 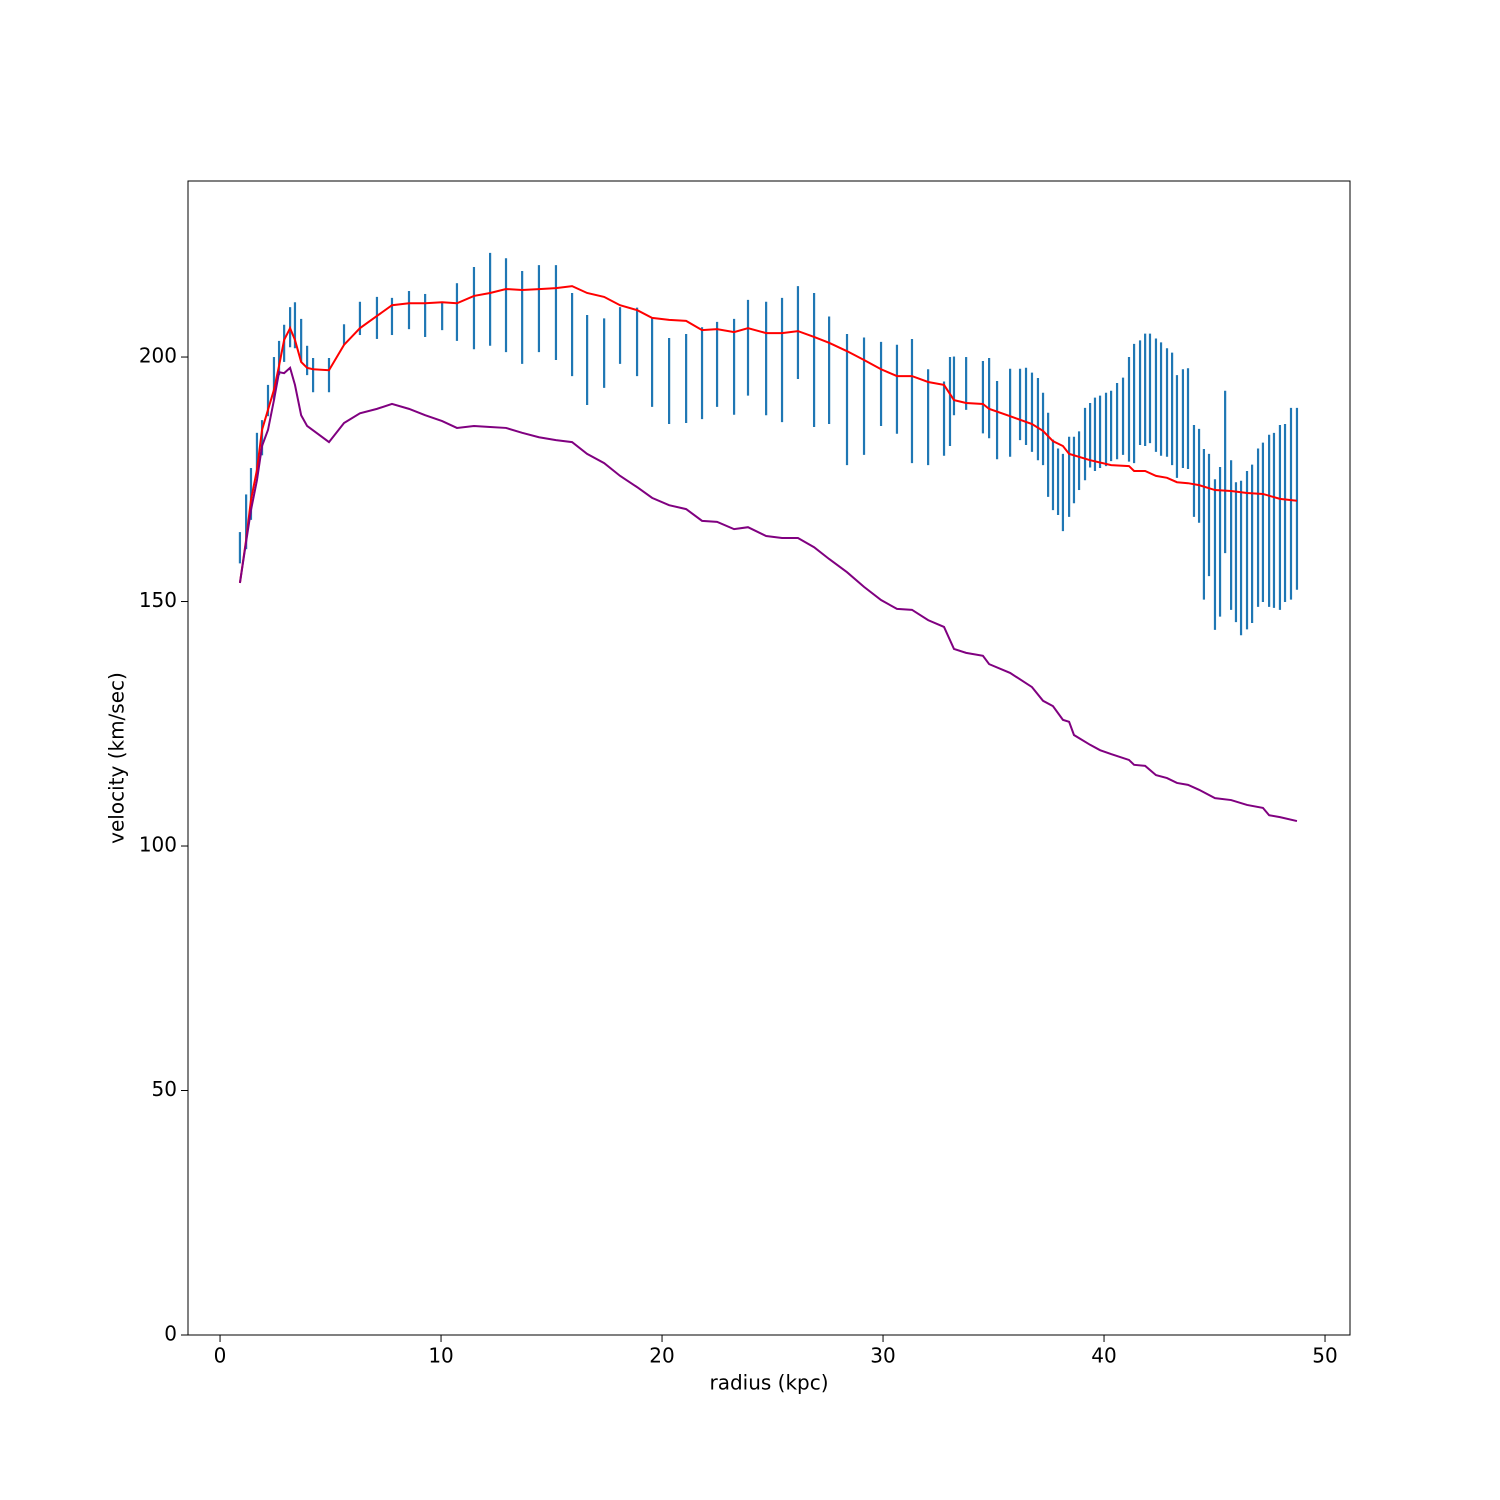 I want to click on x-tick-label: 40, so click(x=1103, y=1356).